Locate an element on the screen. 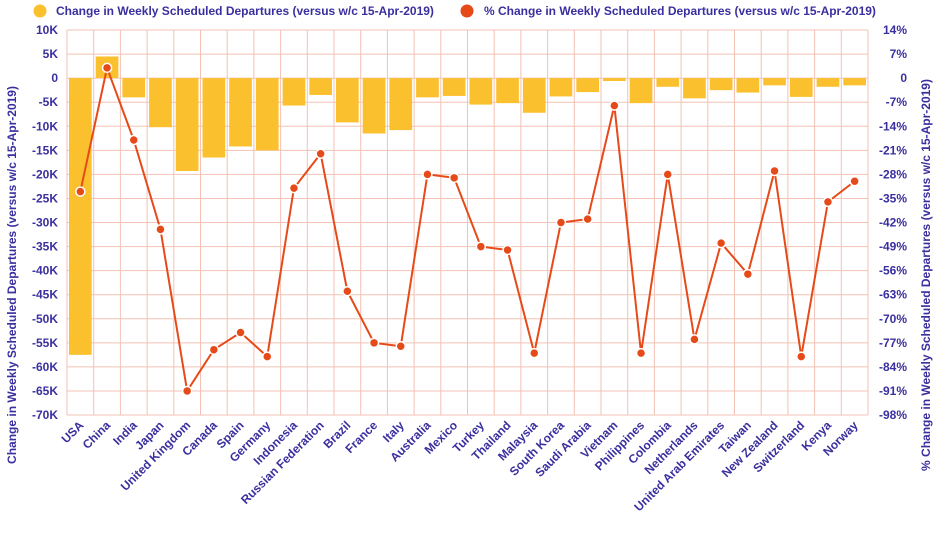 The width and height of the screenshot is (940, 536). right-tick-label: -56% is located at coordinates (893, 271).